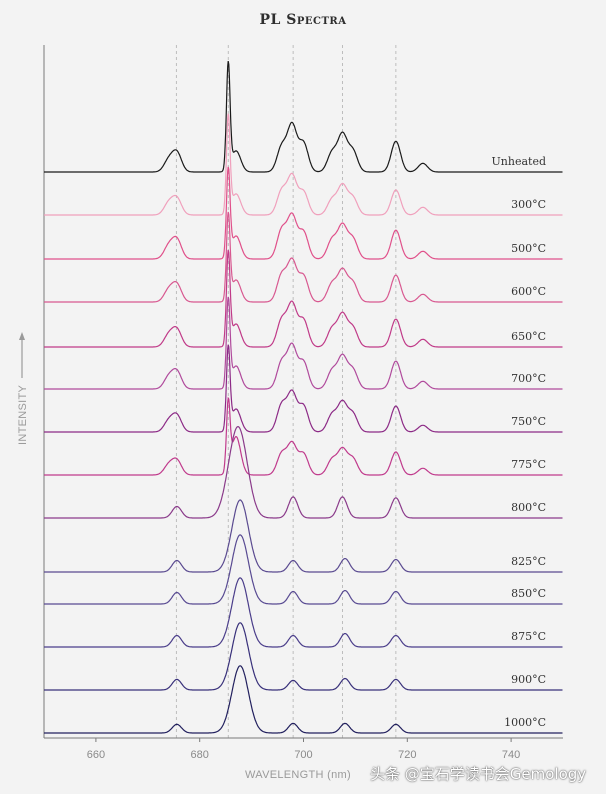  Describe the element at coordinates (528, 378) in the screenshot. I see `series-label-5: 700°C` at that location.